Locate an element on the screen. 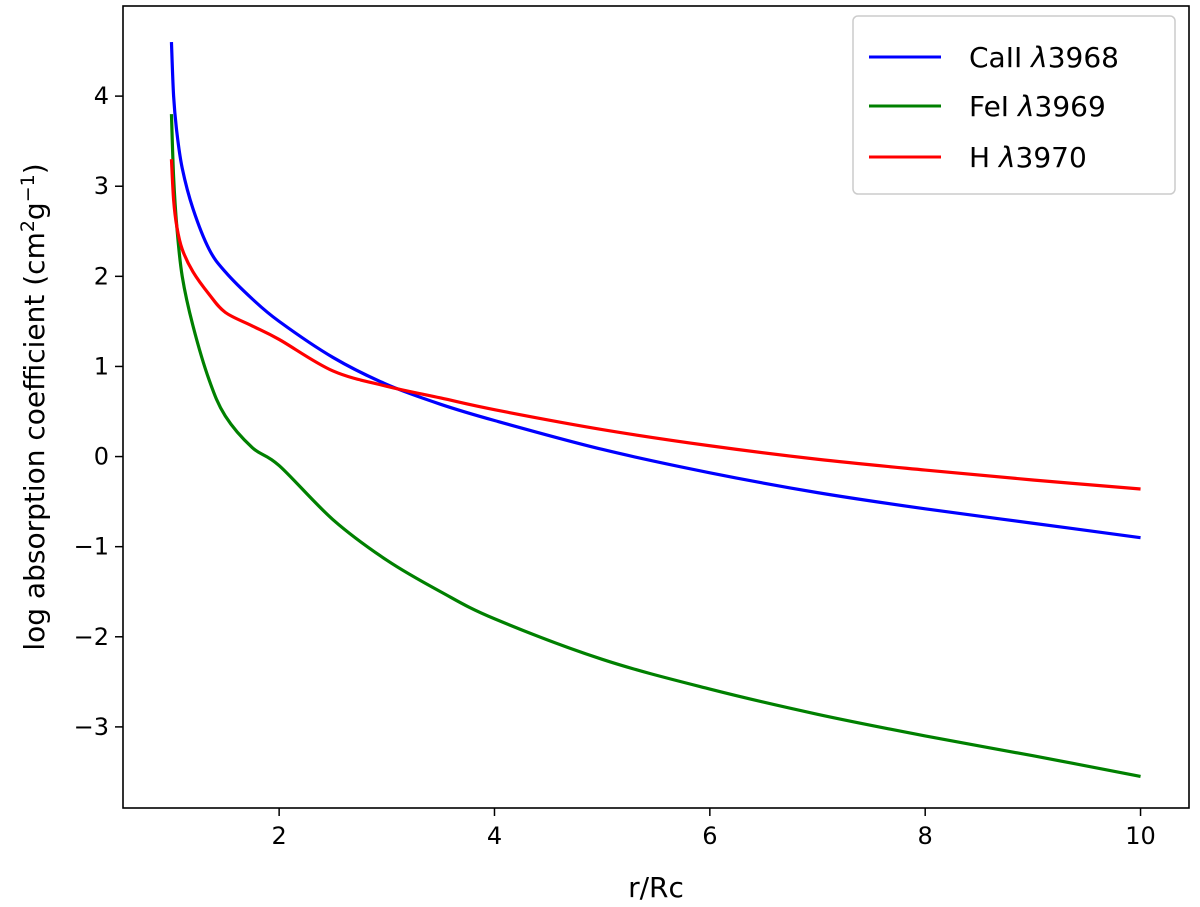  y-axis-label: log absorption coefficient (cm2g−1) is located at coordinates (34, 406).